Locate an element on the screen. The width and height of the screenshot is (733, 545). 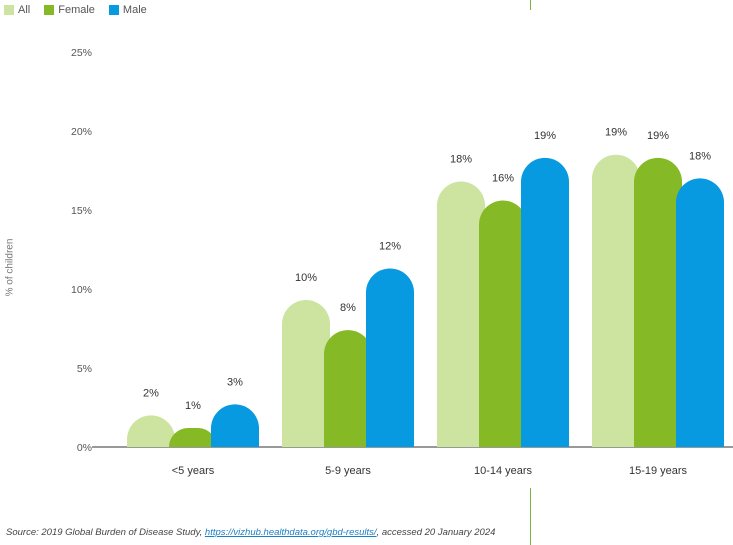
legend-label-female: Female is located at coordinates (76, 10).